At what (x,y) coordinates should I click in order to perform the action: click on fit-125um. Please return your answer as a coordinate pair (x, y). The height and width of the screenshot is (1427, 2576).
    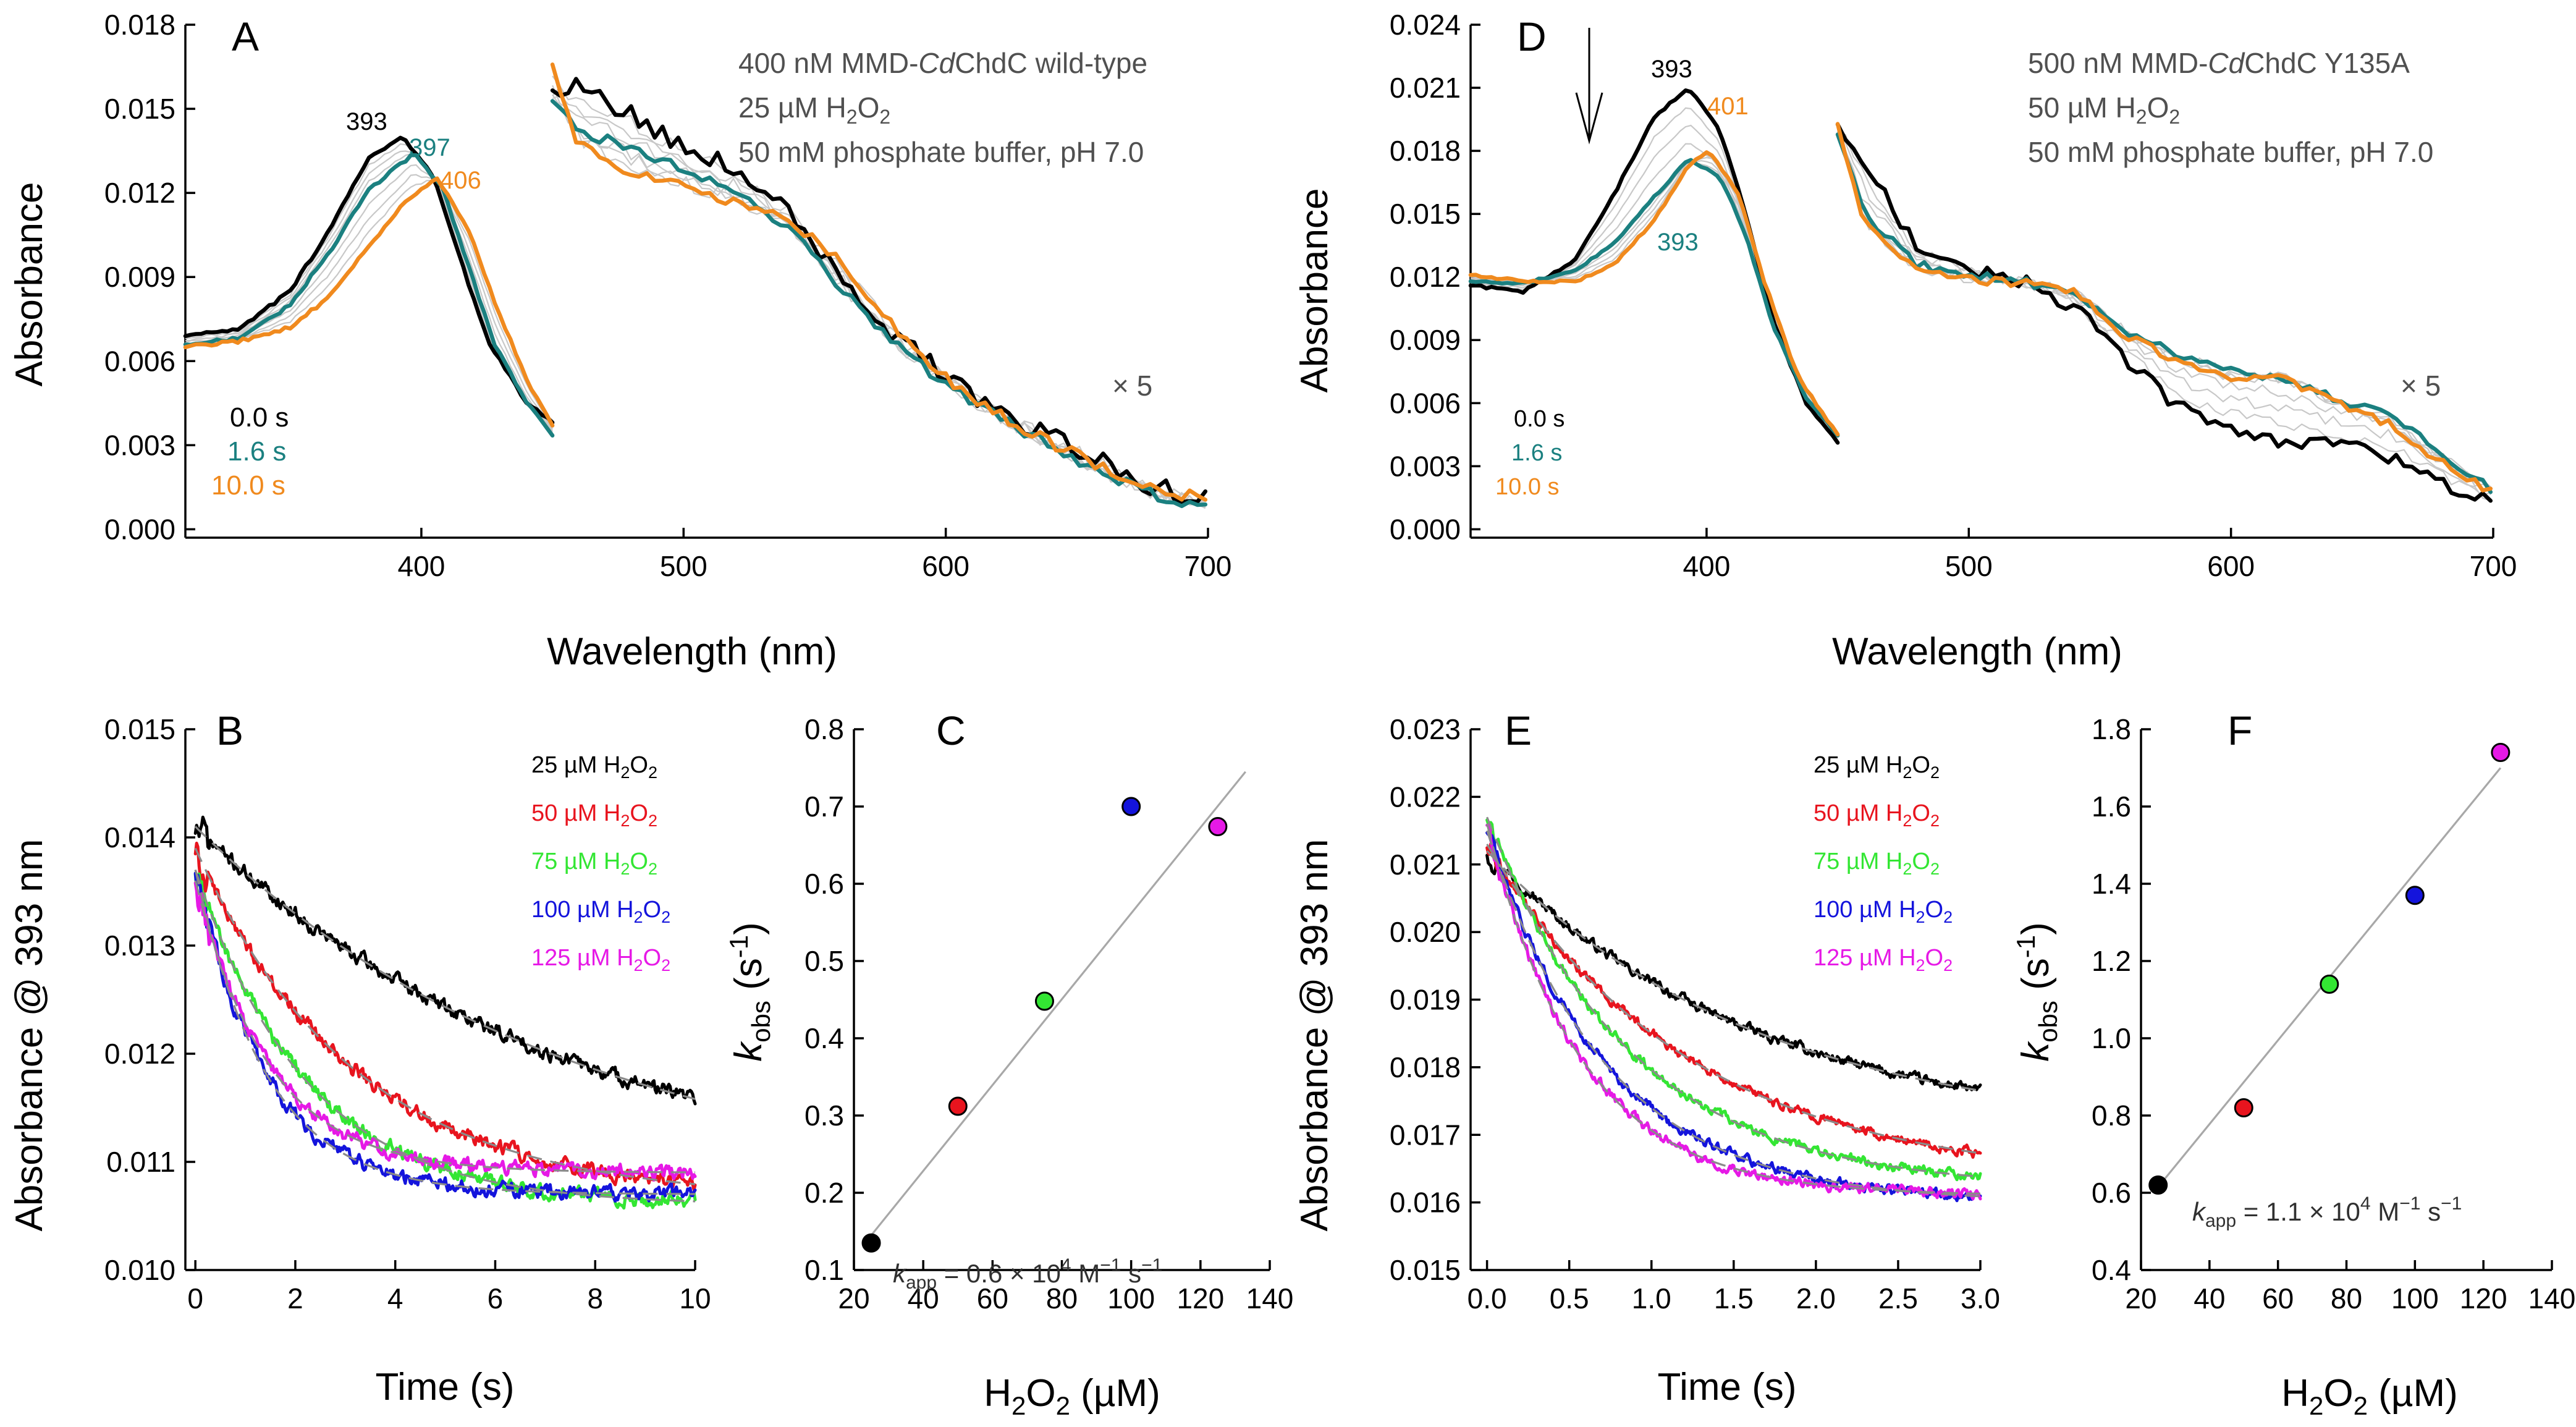
    Looking at the image, I should click on (444, 1027).